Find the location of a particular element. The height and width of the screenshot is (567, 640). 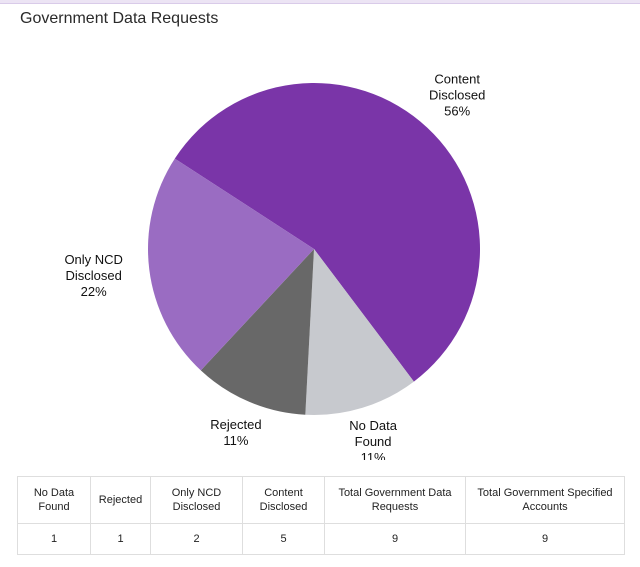

value-only-ncd-disclosed: 2 is located at coordinates (196, 539).